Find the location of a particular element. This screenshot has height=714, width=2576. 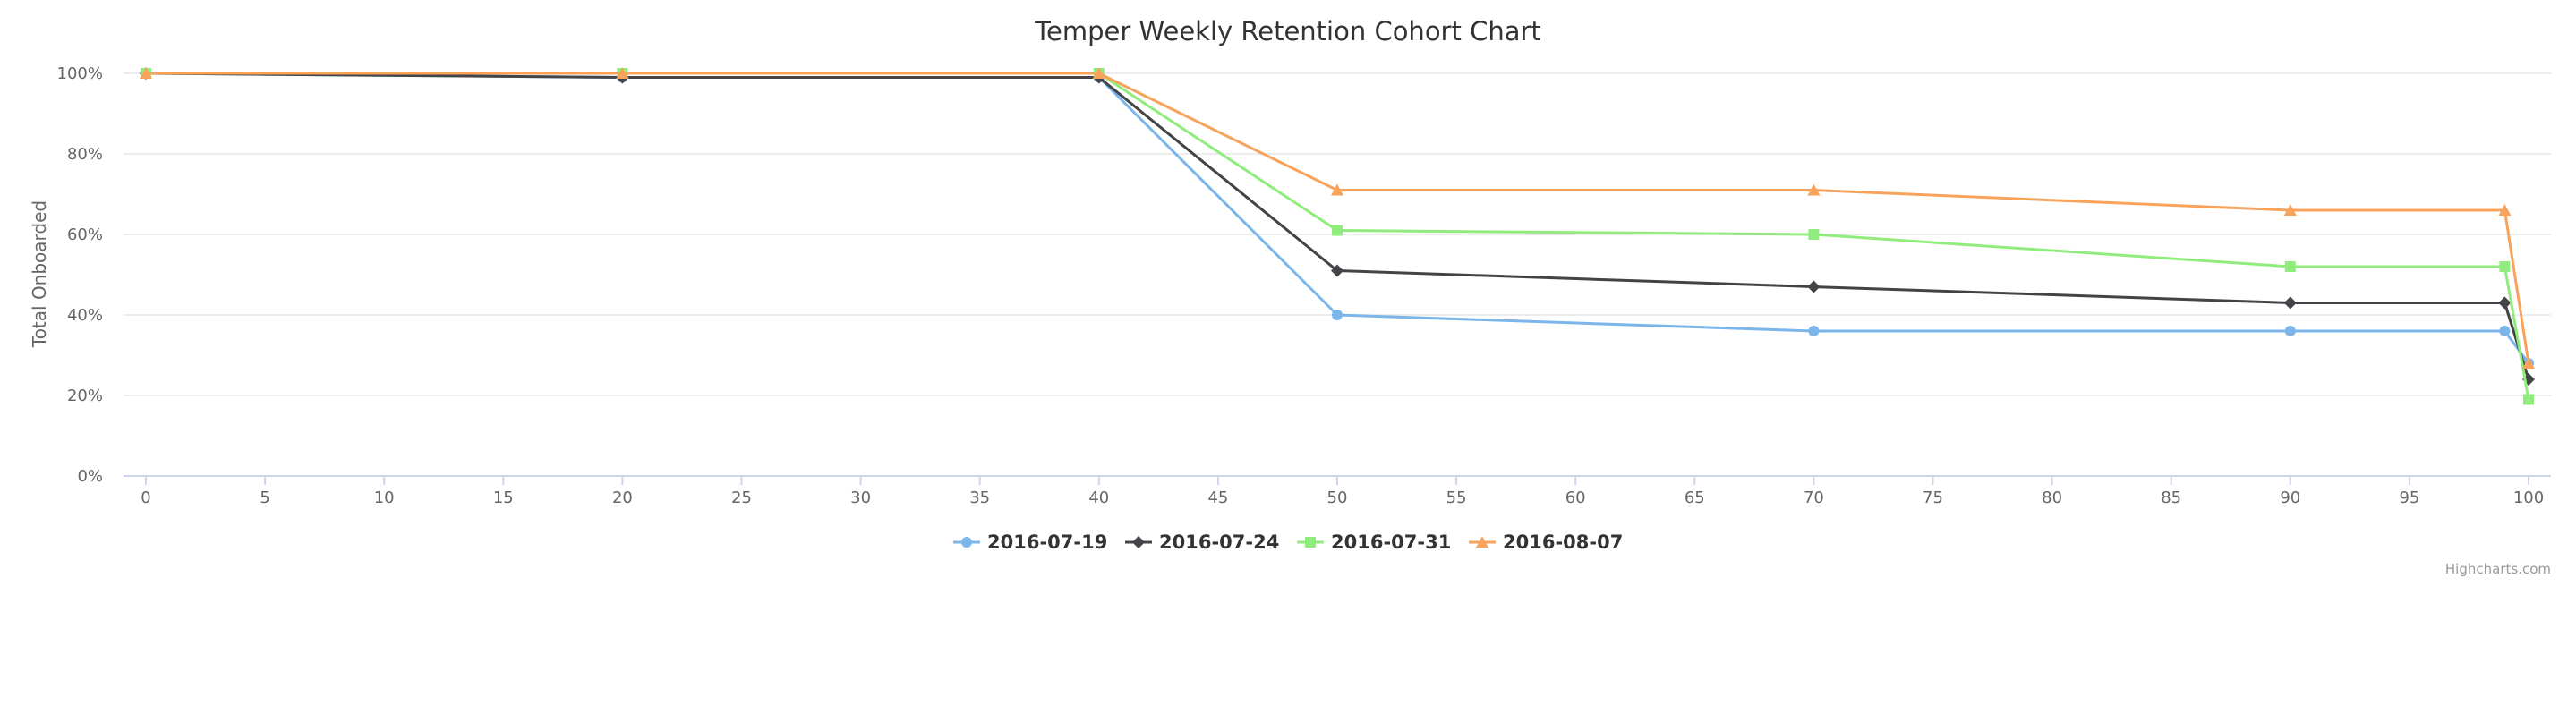

x-tick-label: 55 is located at coordinates (1456, 498).